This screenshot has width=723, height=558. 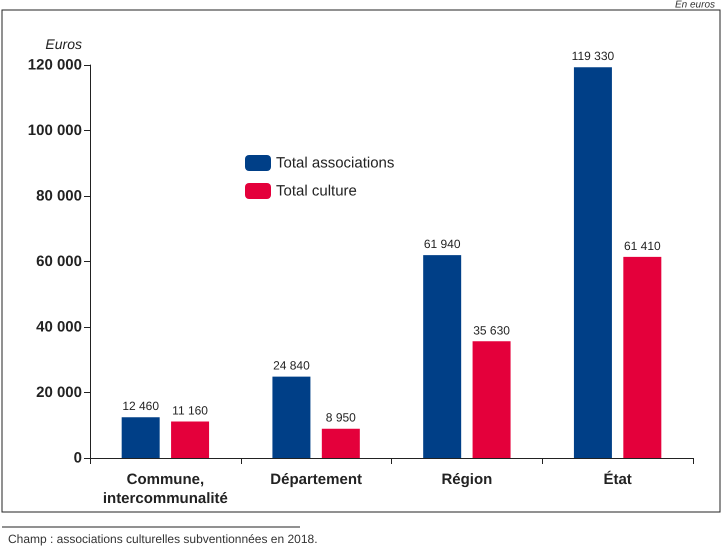 What do you see at coordinates (190, 410) in the screenshot?
I see `data-label: 11 160` at bounding box center [190, 410].